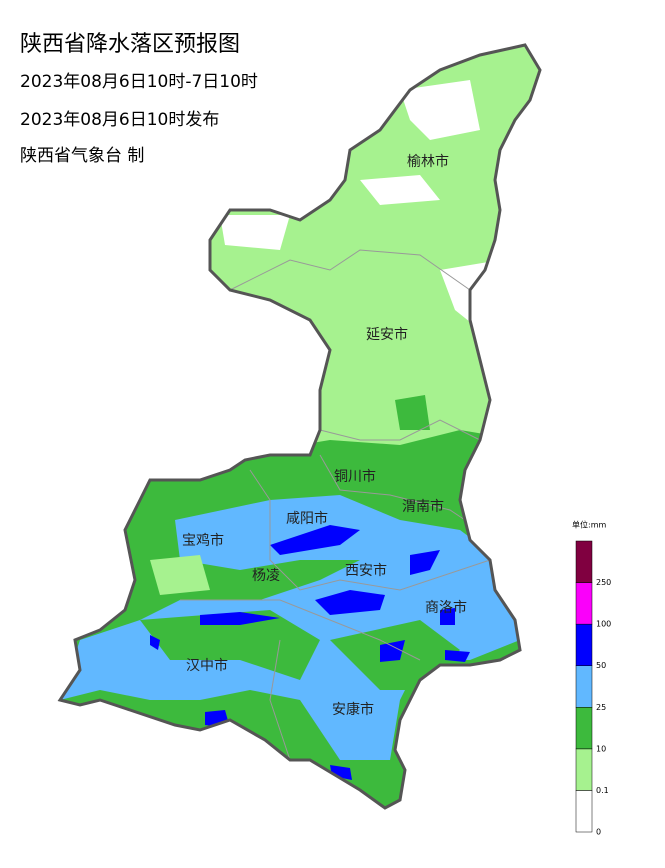 This screenshot has width=665, height=868. What do you see at coordinates (601, 665) in the screenshot?
I see `legend-tick-label: 50` at bounding box center [601, 665].